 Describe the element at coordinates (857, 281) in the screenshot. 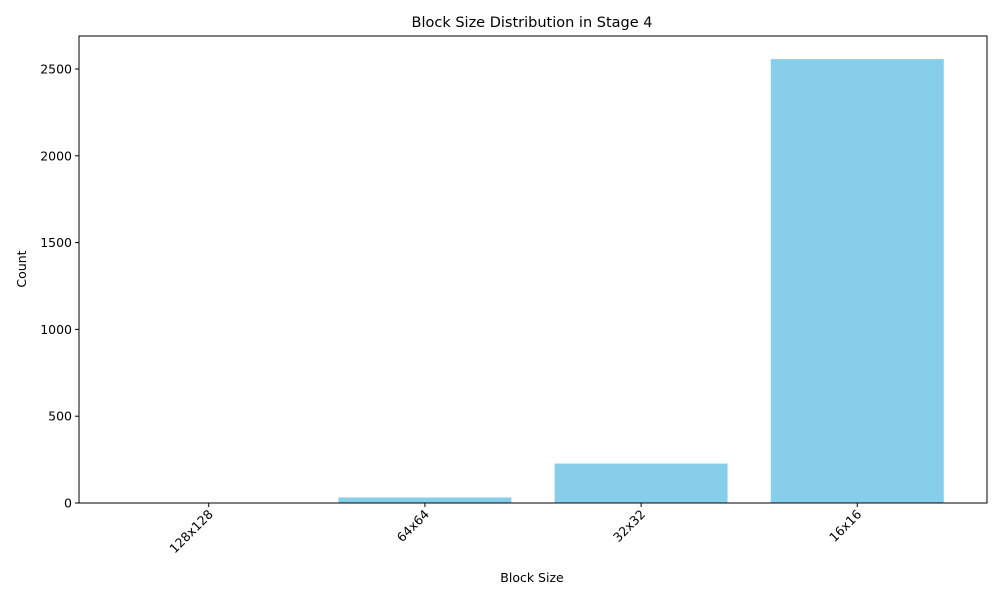

I see `bar-16x16` at that location.